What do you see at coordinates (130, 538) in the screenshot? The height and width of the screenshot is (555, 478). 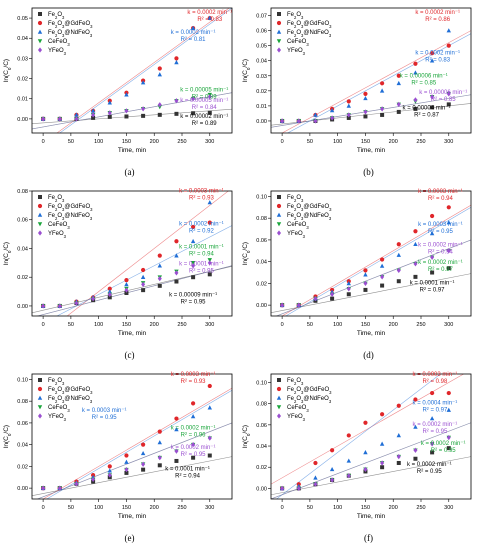 I see `panel-label: (e)` at bounding box center [130, 538].